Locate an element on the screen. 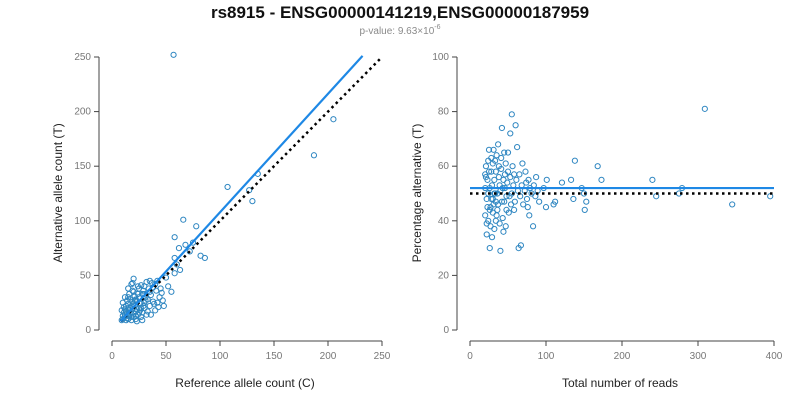  p-value-exponent: -6 is located at coordinates (437, 27).